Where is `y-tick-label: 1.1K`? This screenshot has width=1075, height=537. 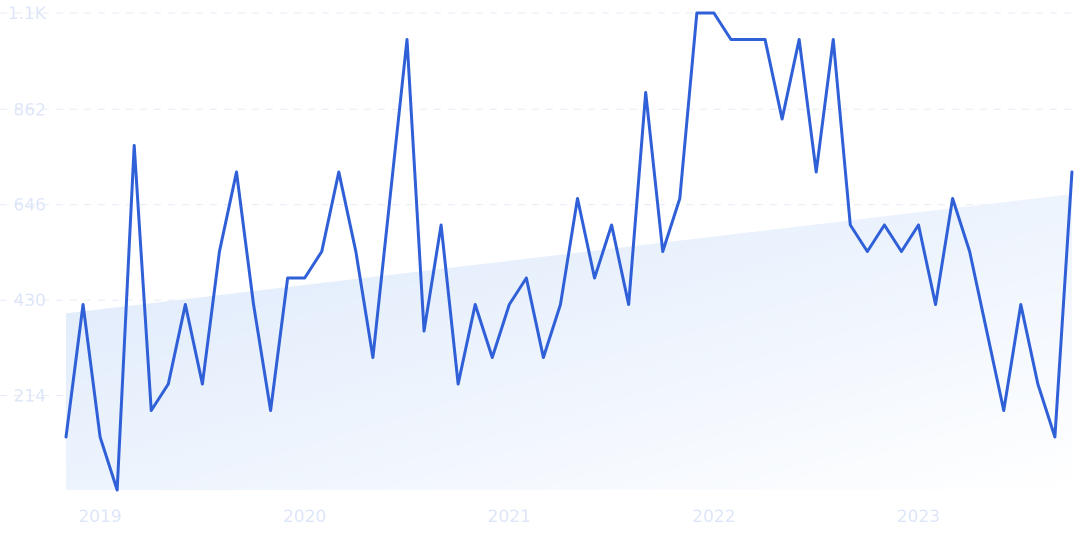 y-tick-label: 1.1K is located at coordinates (27, 14).